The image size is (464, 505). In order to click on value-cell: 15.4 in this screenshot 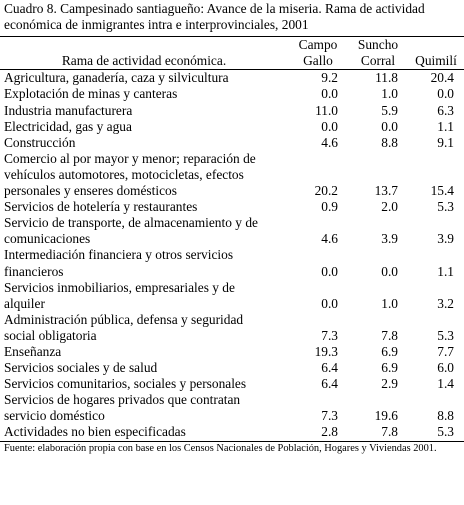, I will do `click(442, 191)`.